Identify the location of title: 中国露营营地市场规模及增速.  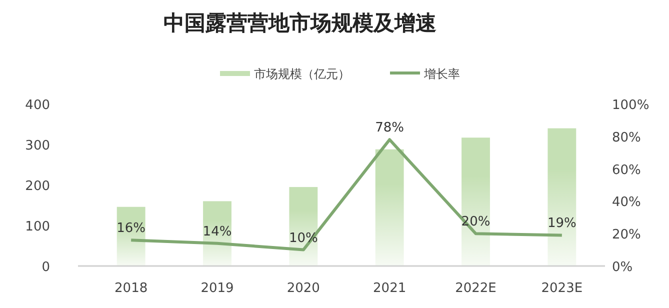
(300, 23).